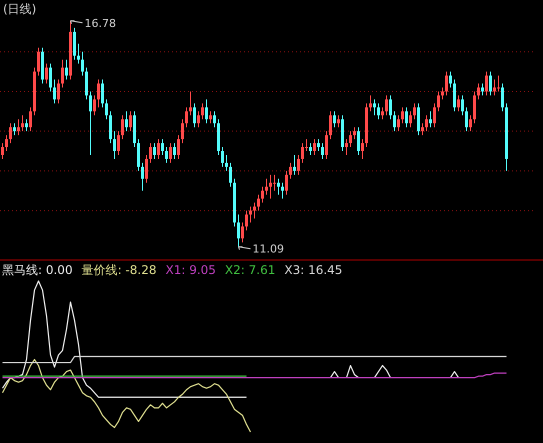 The image size is (543, 443). I want to click on annotation: 16.78, so click(100, 23).